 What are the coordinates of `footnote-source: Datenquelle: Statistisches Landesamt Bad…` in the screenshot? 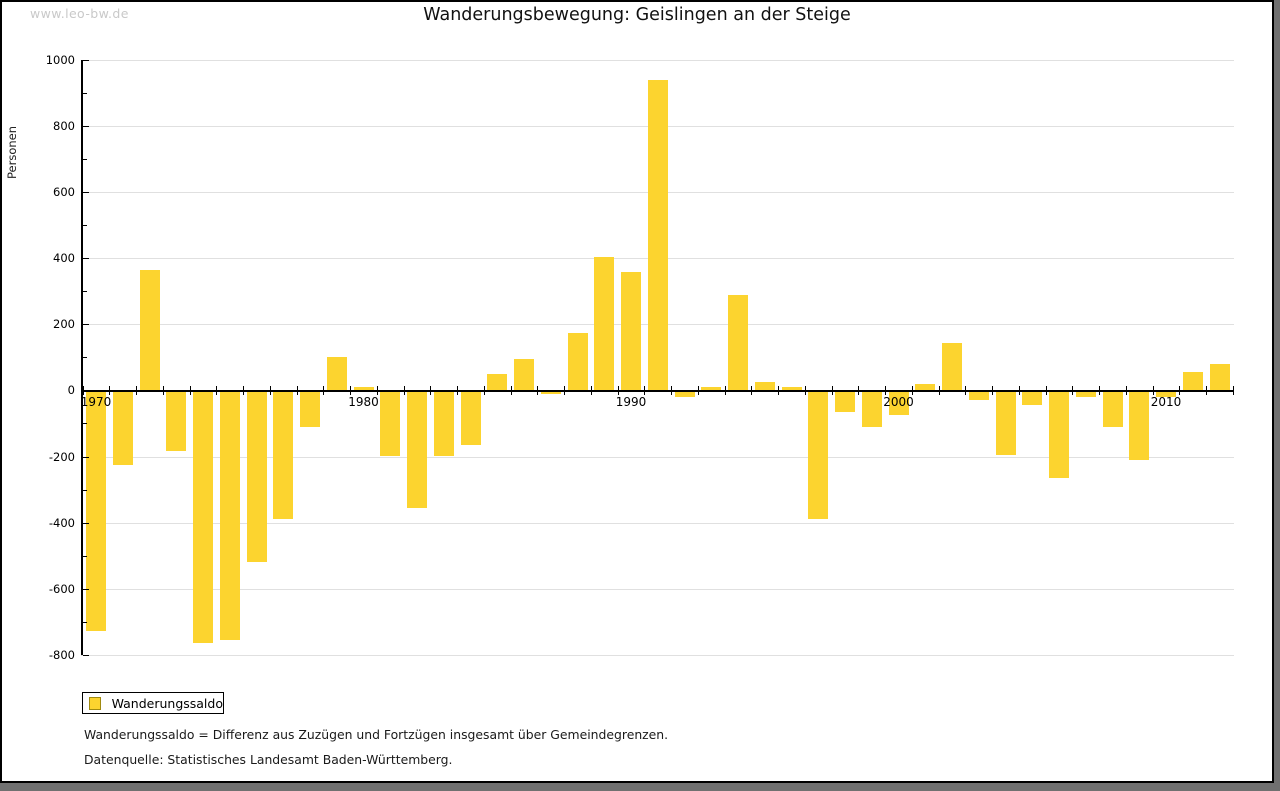 It's located at (268, 759).